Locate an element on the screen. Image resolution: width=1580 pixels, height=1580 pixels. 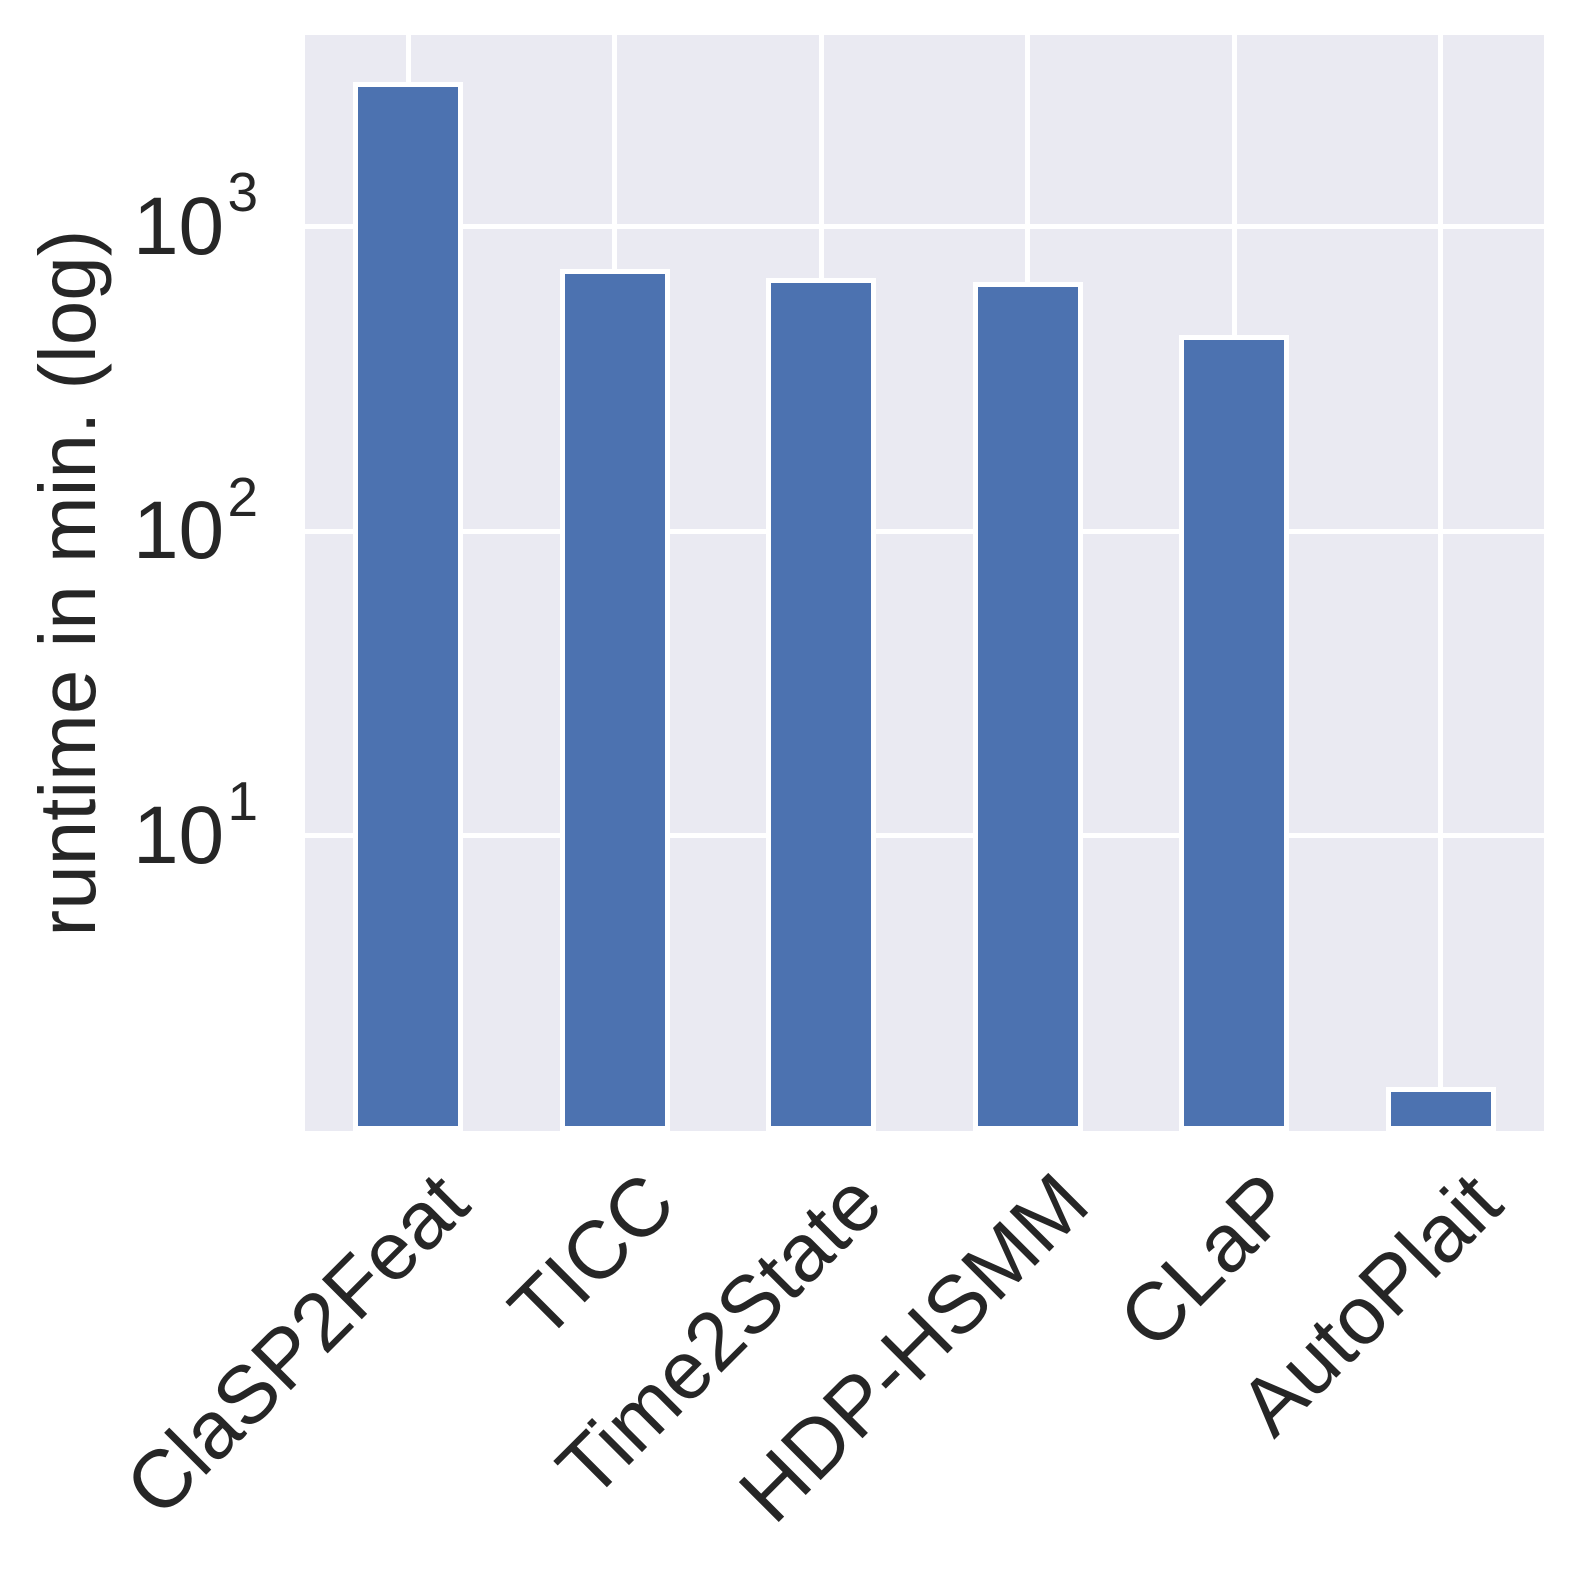
bar-TICC is located at coordinates (614, 700).